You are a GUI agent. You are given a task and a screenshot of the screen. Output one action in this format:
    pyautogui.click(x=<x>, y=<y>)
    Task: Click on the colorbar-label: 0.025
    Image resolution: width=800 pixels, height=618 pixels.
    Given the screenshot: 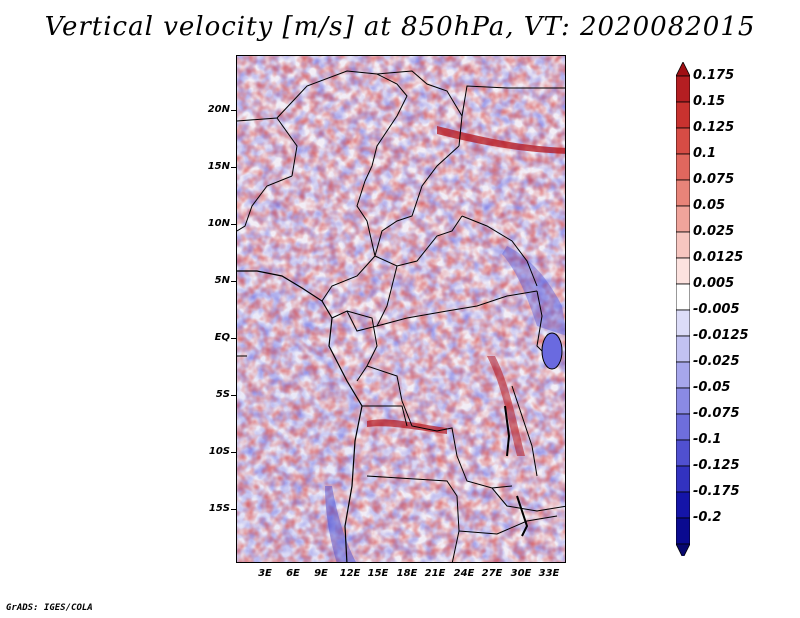 What is the action you would take?
    pyautogui.click(x=714, y=231)
    